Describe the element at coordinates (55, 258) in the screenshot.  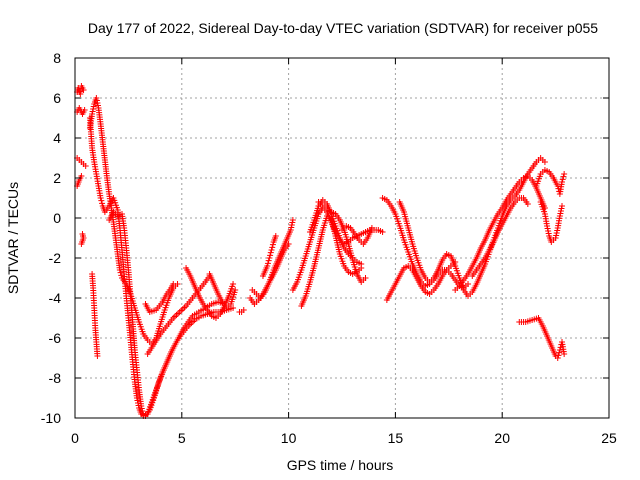
I see `y-tick-label: -2` at that location.